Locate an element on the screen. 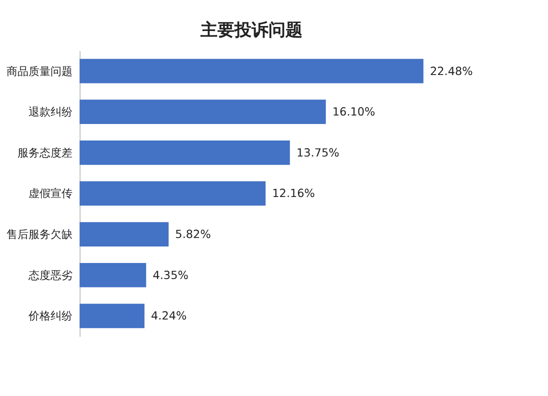 The width and height of the screenshot is (548, 396). y-tick-label: 虚假宣传 is located at coordinates (50, 193).